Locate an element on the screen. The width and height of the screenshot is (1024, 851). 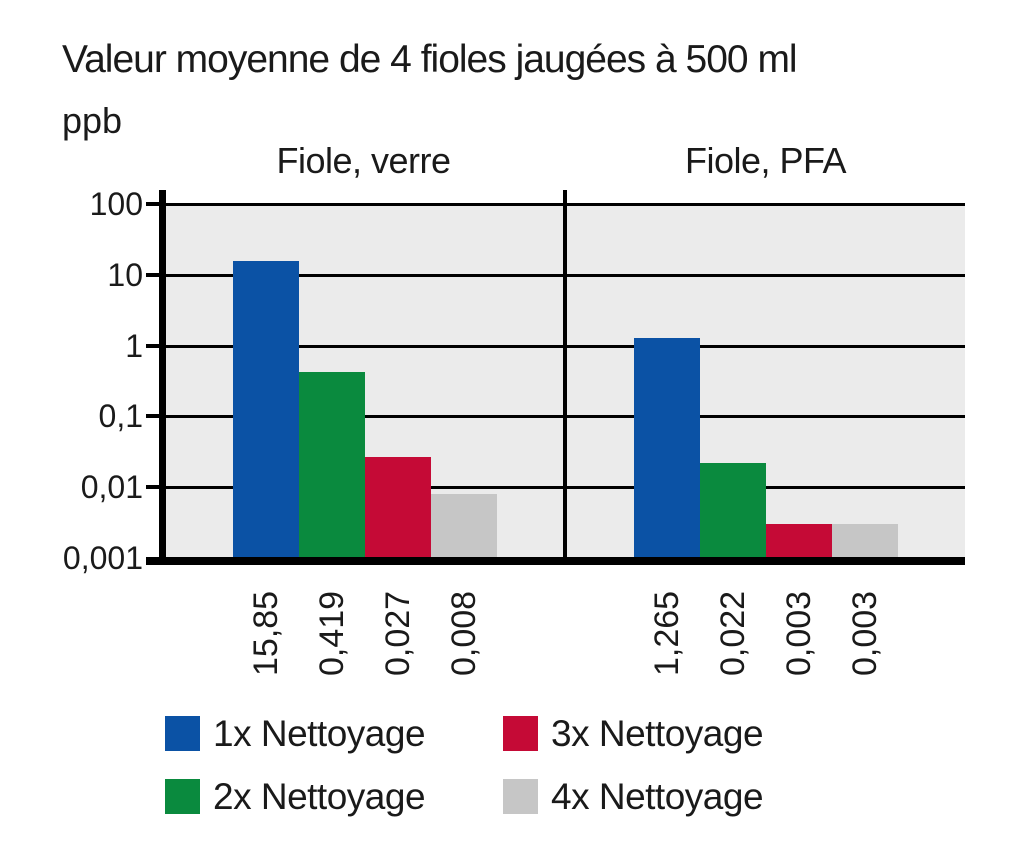
bar-panel1-series2 is located at coordinates (332, 465).